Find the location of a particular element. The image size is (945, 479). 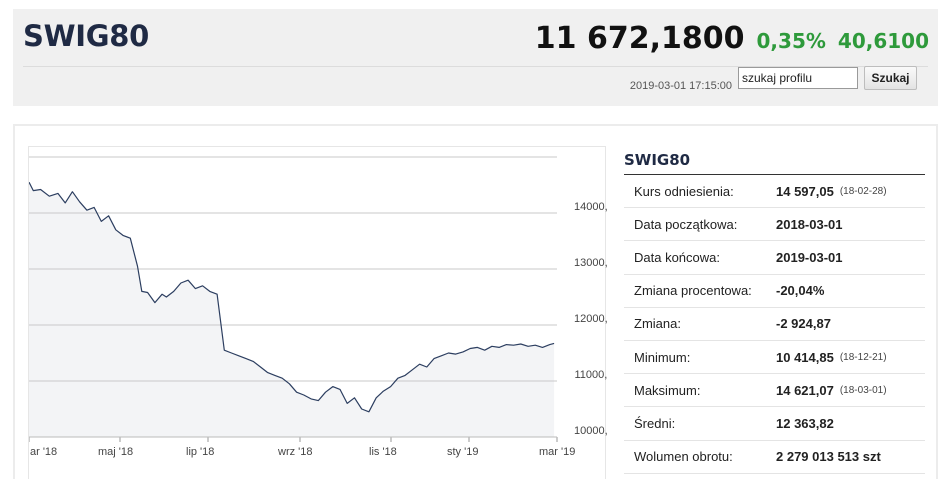

stats-label: Wolumen obrotu: is located at coordinates (683, 457).